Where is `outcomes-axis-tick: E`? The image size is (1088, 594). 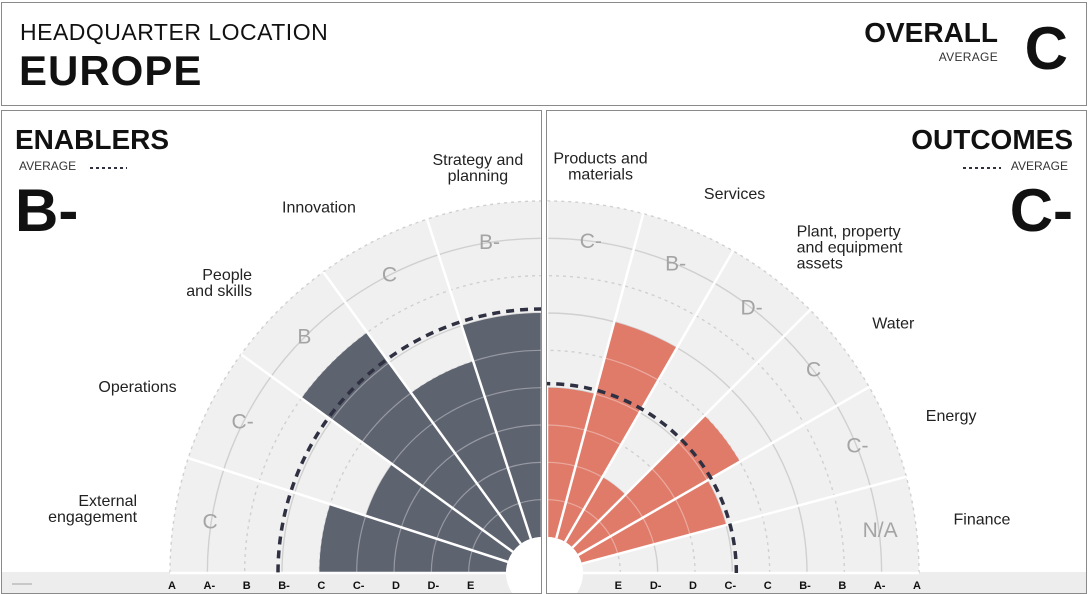
outcomes-axis-tick: E is located at coordinates (618, 586).